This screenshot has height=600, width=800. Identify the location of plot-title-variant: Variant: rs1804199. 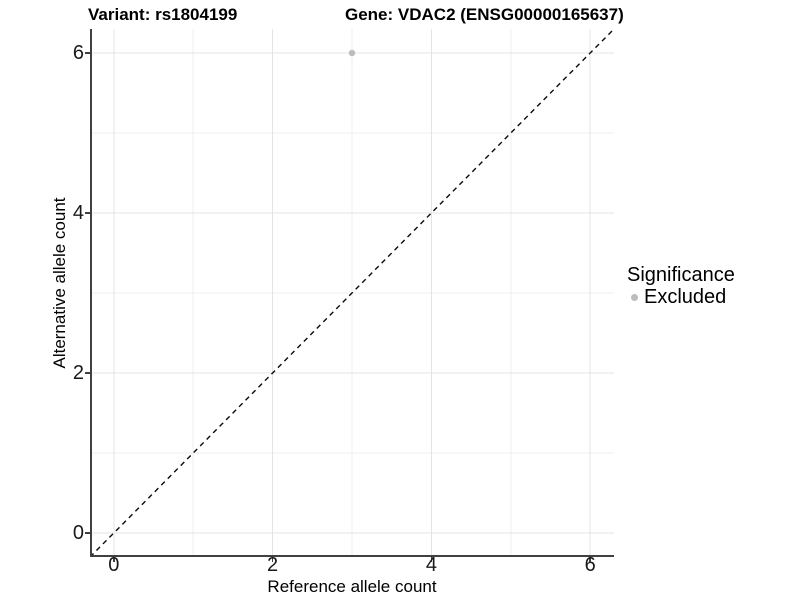
(163, 14).